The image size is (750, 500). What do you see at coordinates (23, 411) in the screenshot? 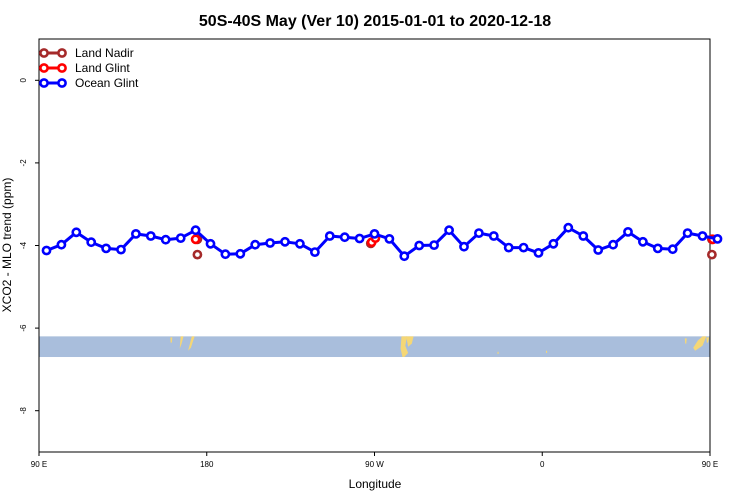
I see `y-tick-label: -8` at bounding box center [23, 411].